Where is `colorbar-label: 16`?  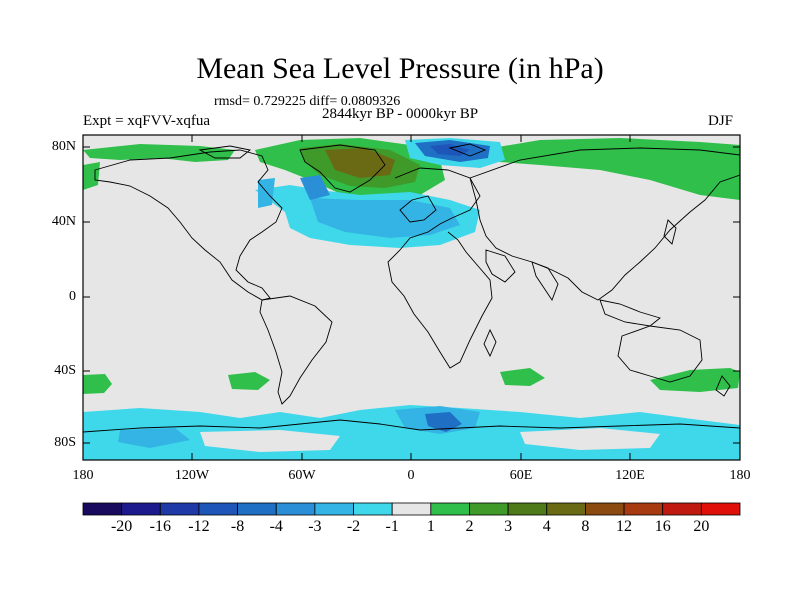 colorbar-label: 16 is located at coordinates (662, 526).